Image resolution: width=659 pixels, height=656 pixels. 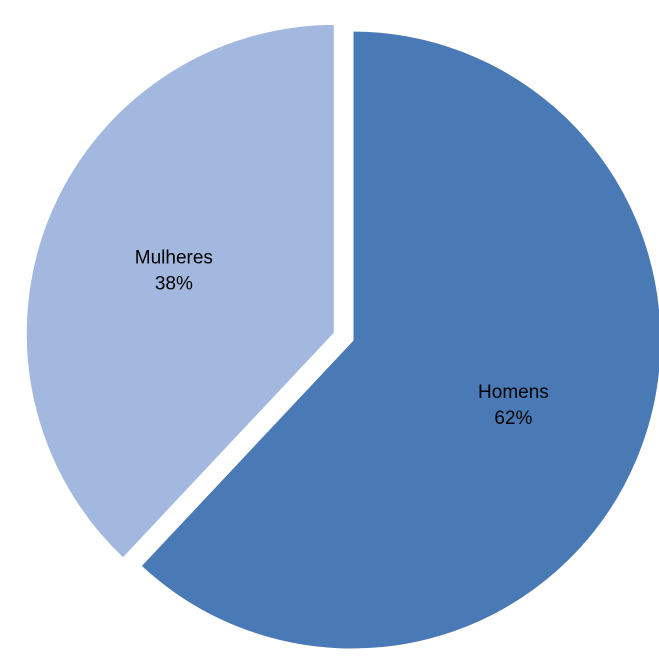 What do you see at coordinates (513, 392) in the screenshot?
I see `slice-label-homens: Homens` at bounding box center [513, 392].